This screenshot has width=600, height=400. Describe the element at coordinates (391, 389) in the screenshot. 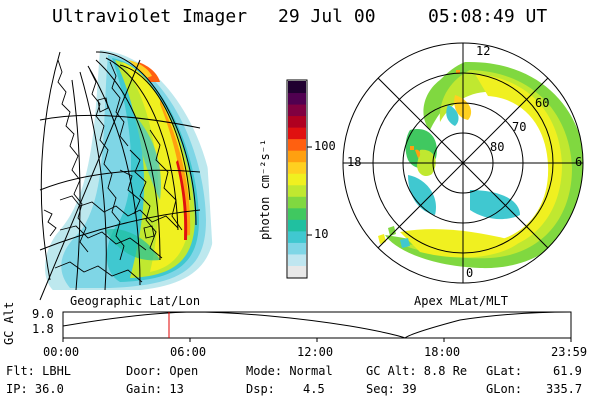

I see `seq-info: Seq: 39` at that location.